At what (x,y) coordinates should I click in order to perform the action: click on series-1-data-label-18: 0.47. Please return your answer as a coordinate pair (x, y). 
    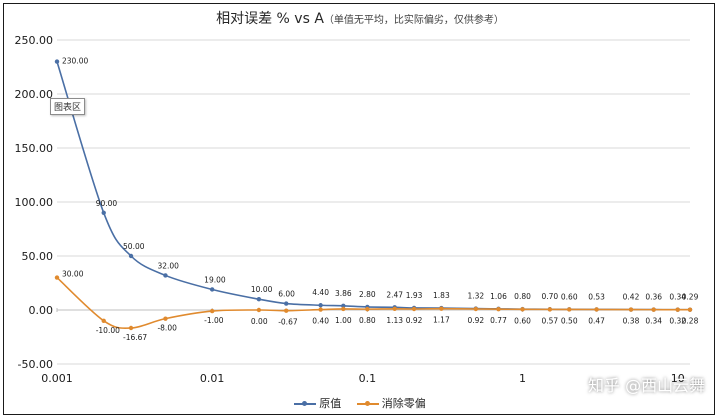
    Looking at the image, I should click on (596, 320).